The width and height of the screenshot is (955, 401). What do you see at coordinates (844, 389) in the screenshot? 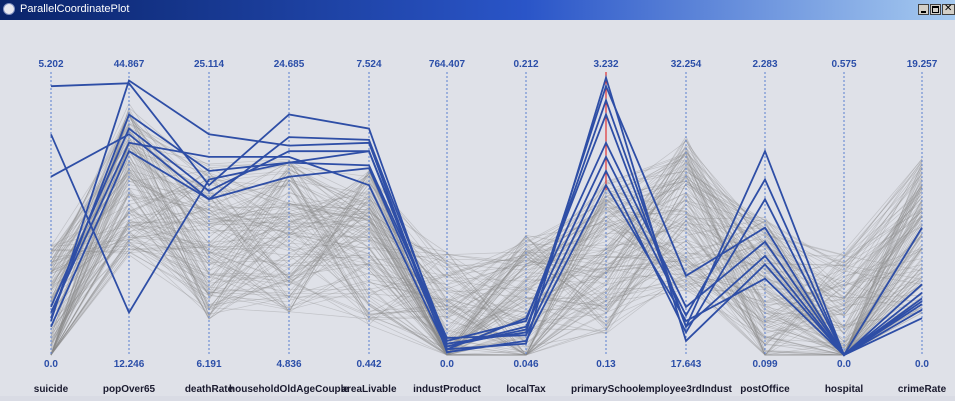
I see `axis-name-label: hospital` at bounding box center [844, 389].